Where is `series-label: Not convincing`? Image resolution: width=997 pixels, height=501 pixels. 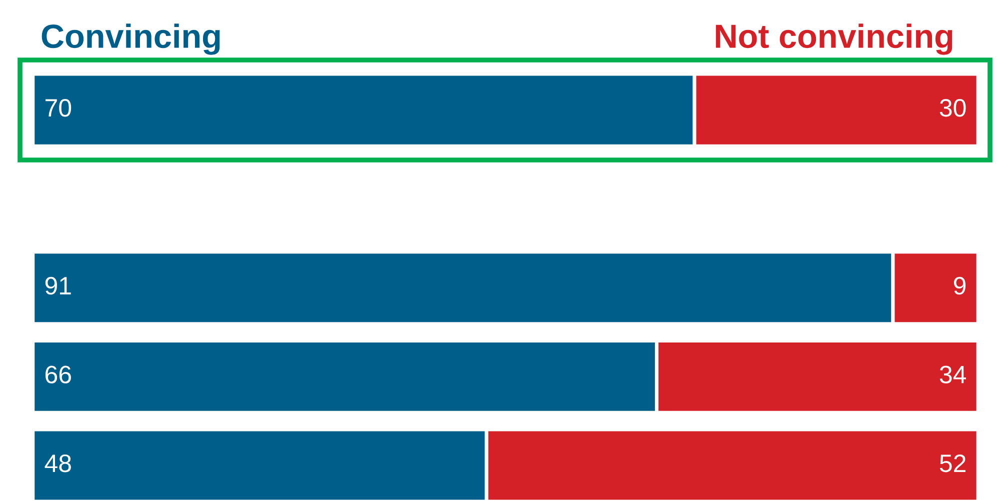 series-label: Not convincing is located at coordinates (834, 39).